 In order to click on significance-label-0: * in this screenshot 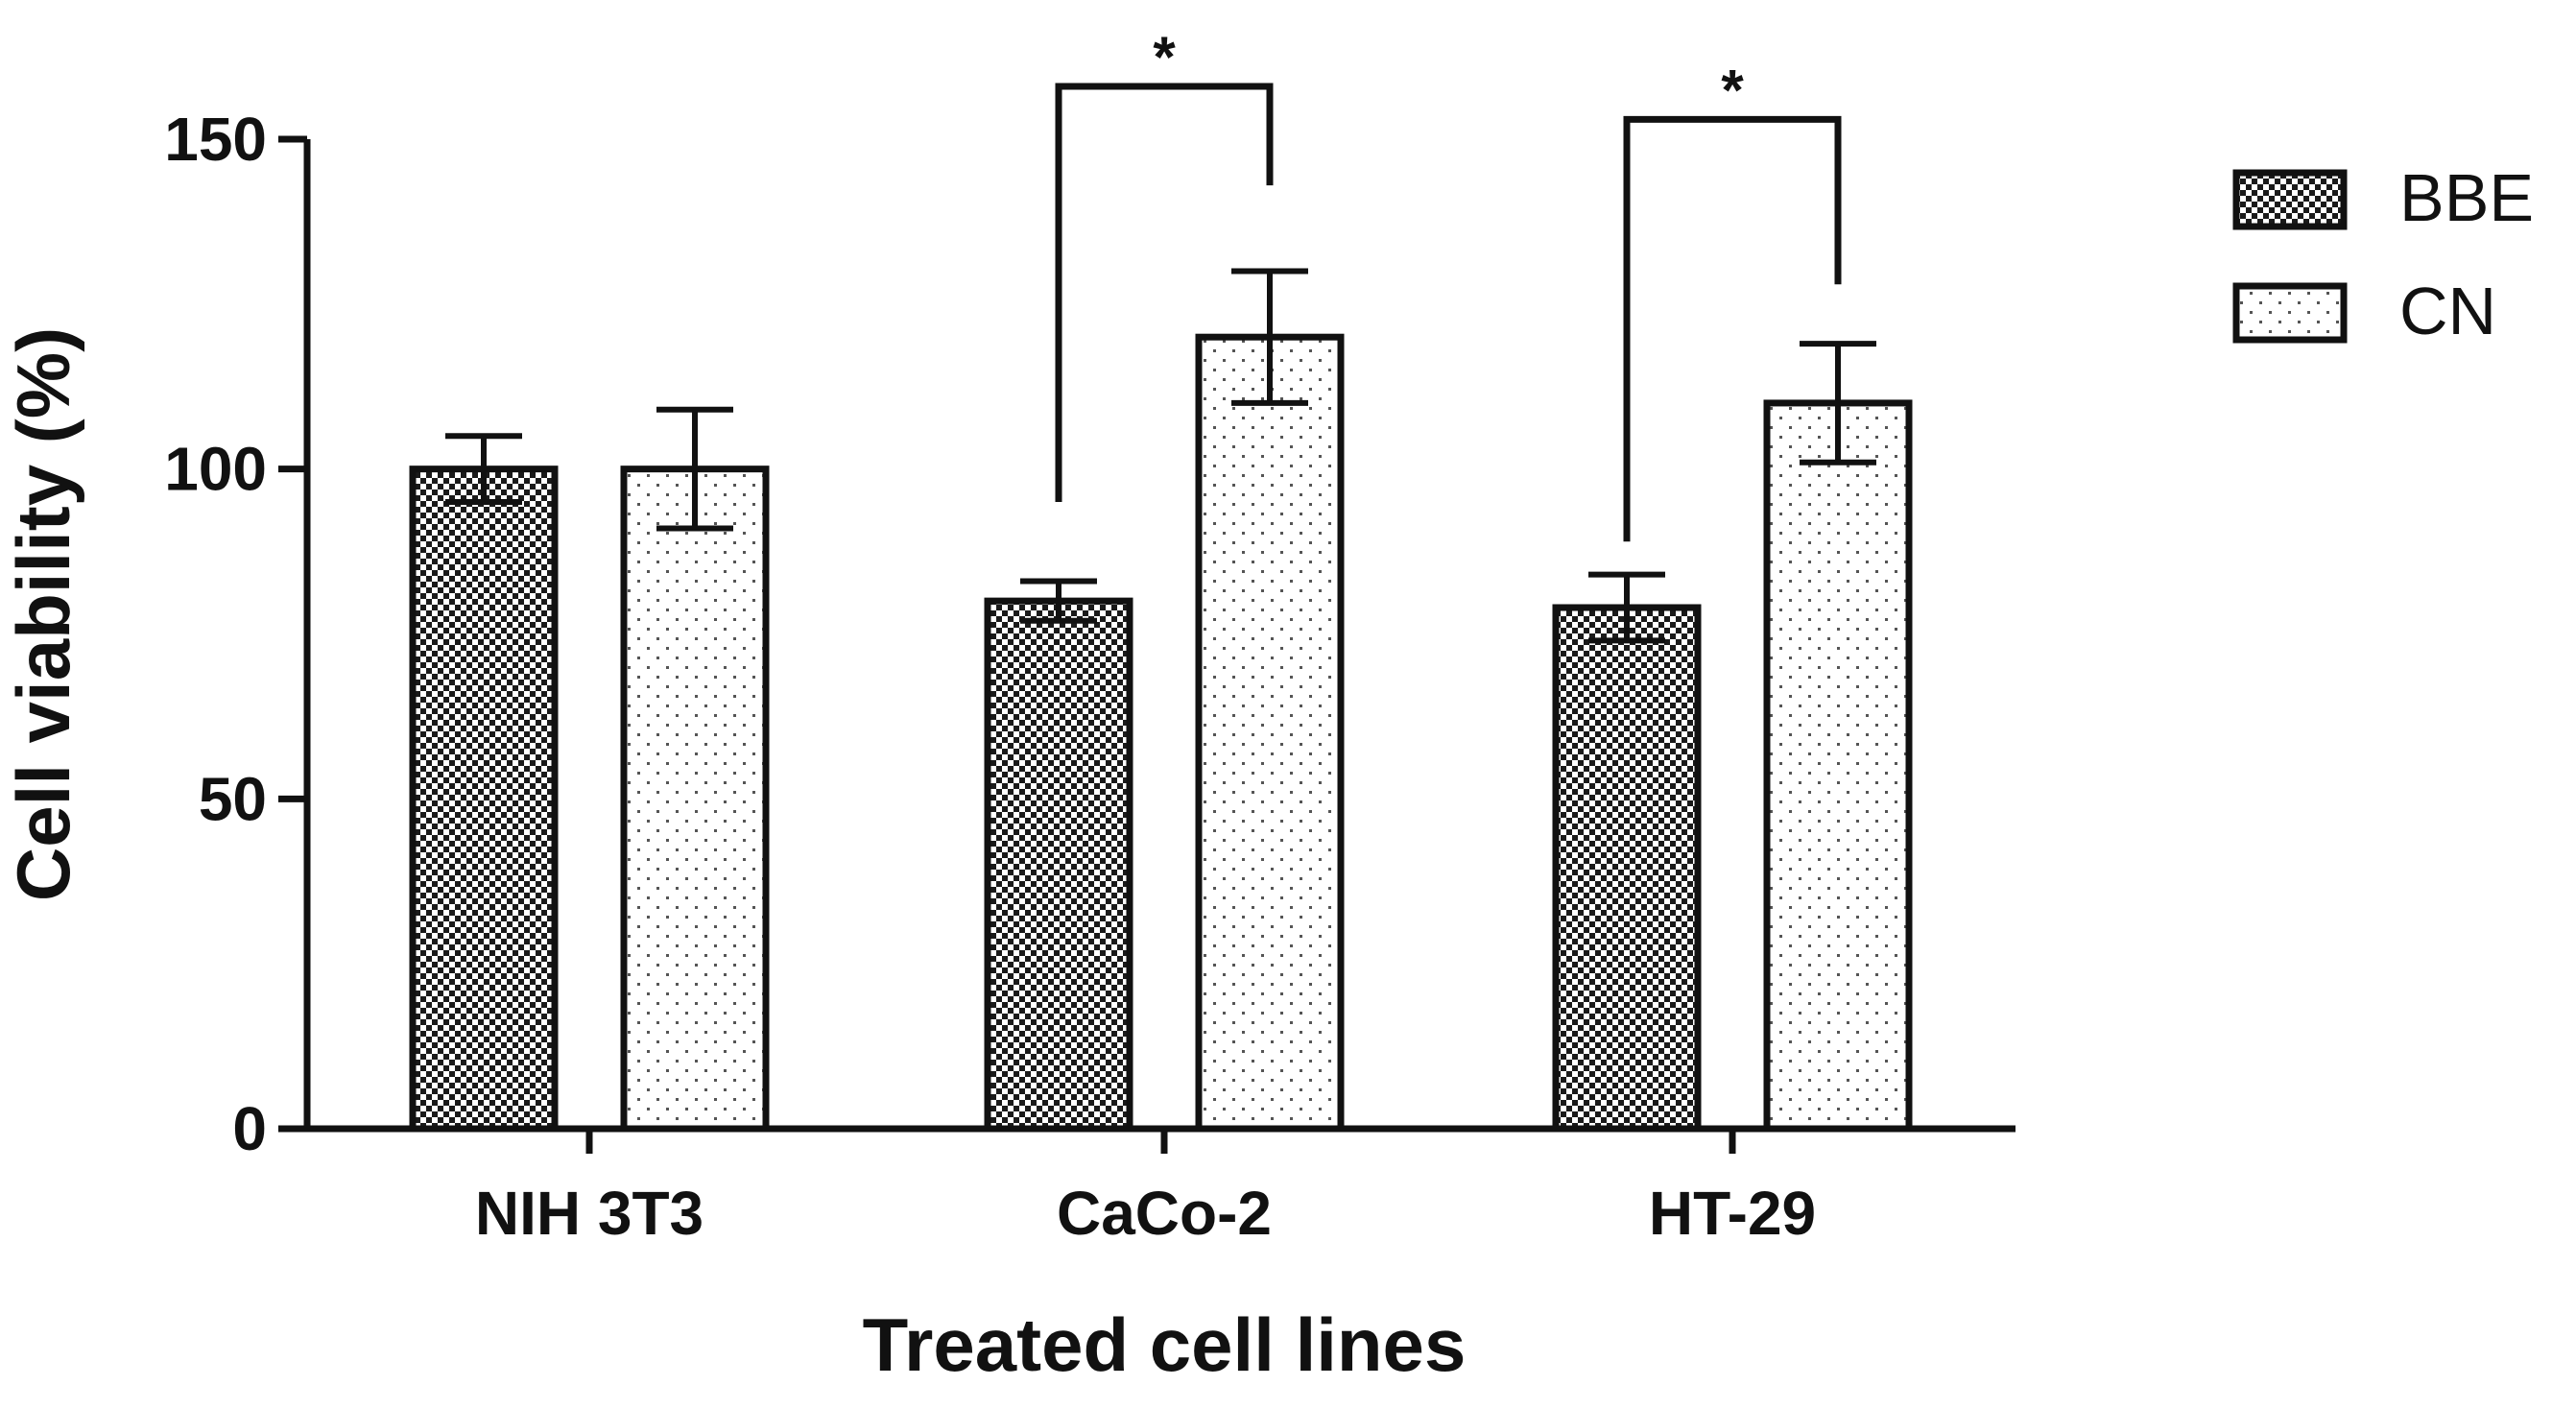, I will do `click(1164, 57)`.